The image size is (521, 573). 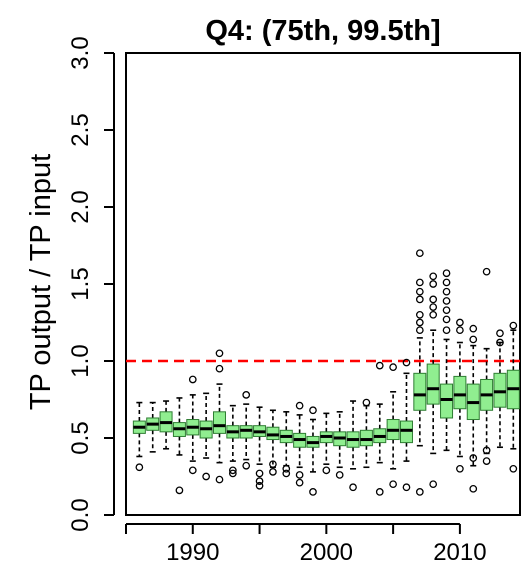 I want to click on box-2002, so click(x=353, y=446).